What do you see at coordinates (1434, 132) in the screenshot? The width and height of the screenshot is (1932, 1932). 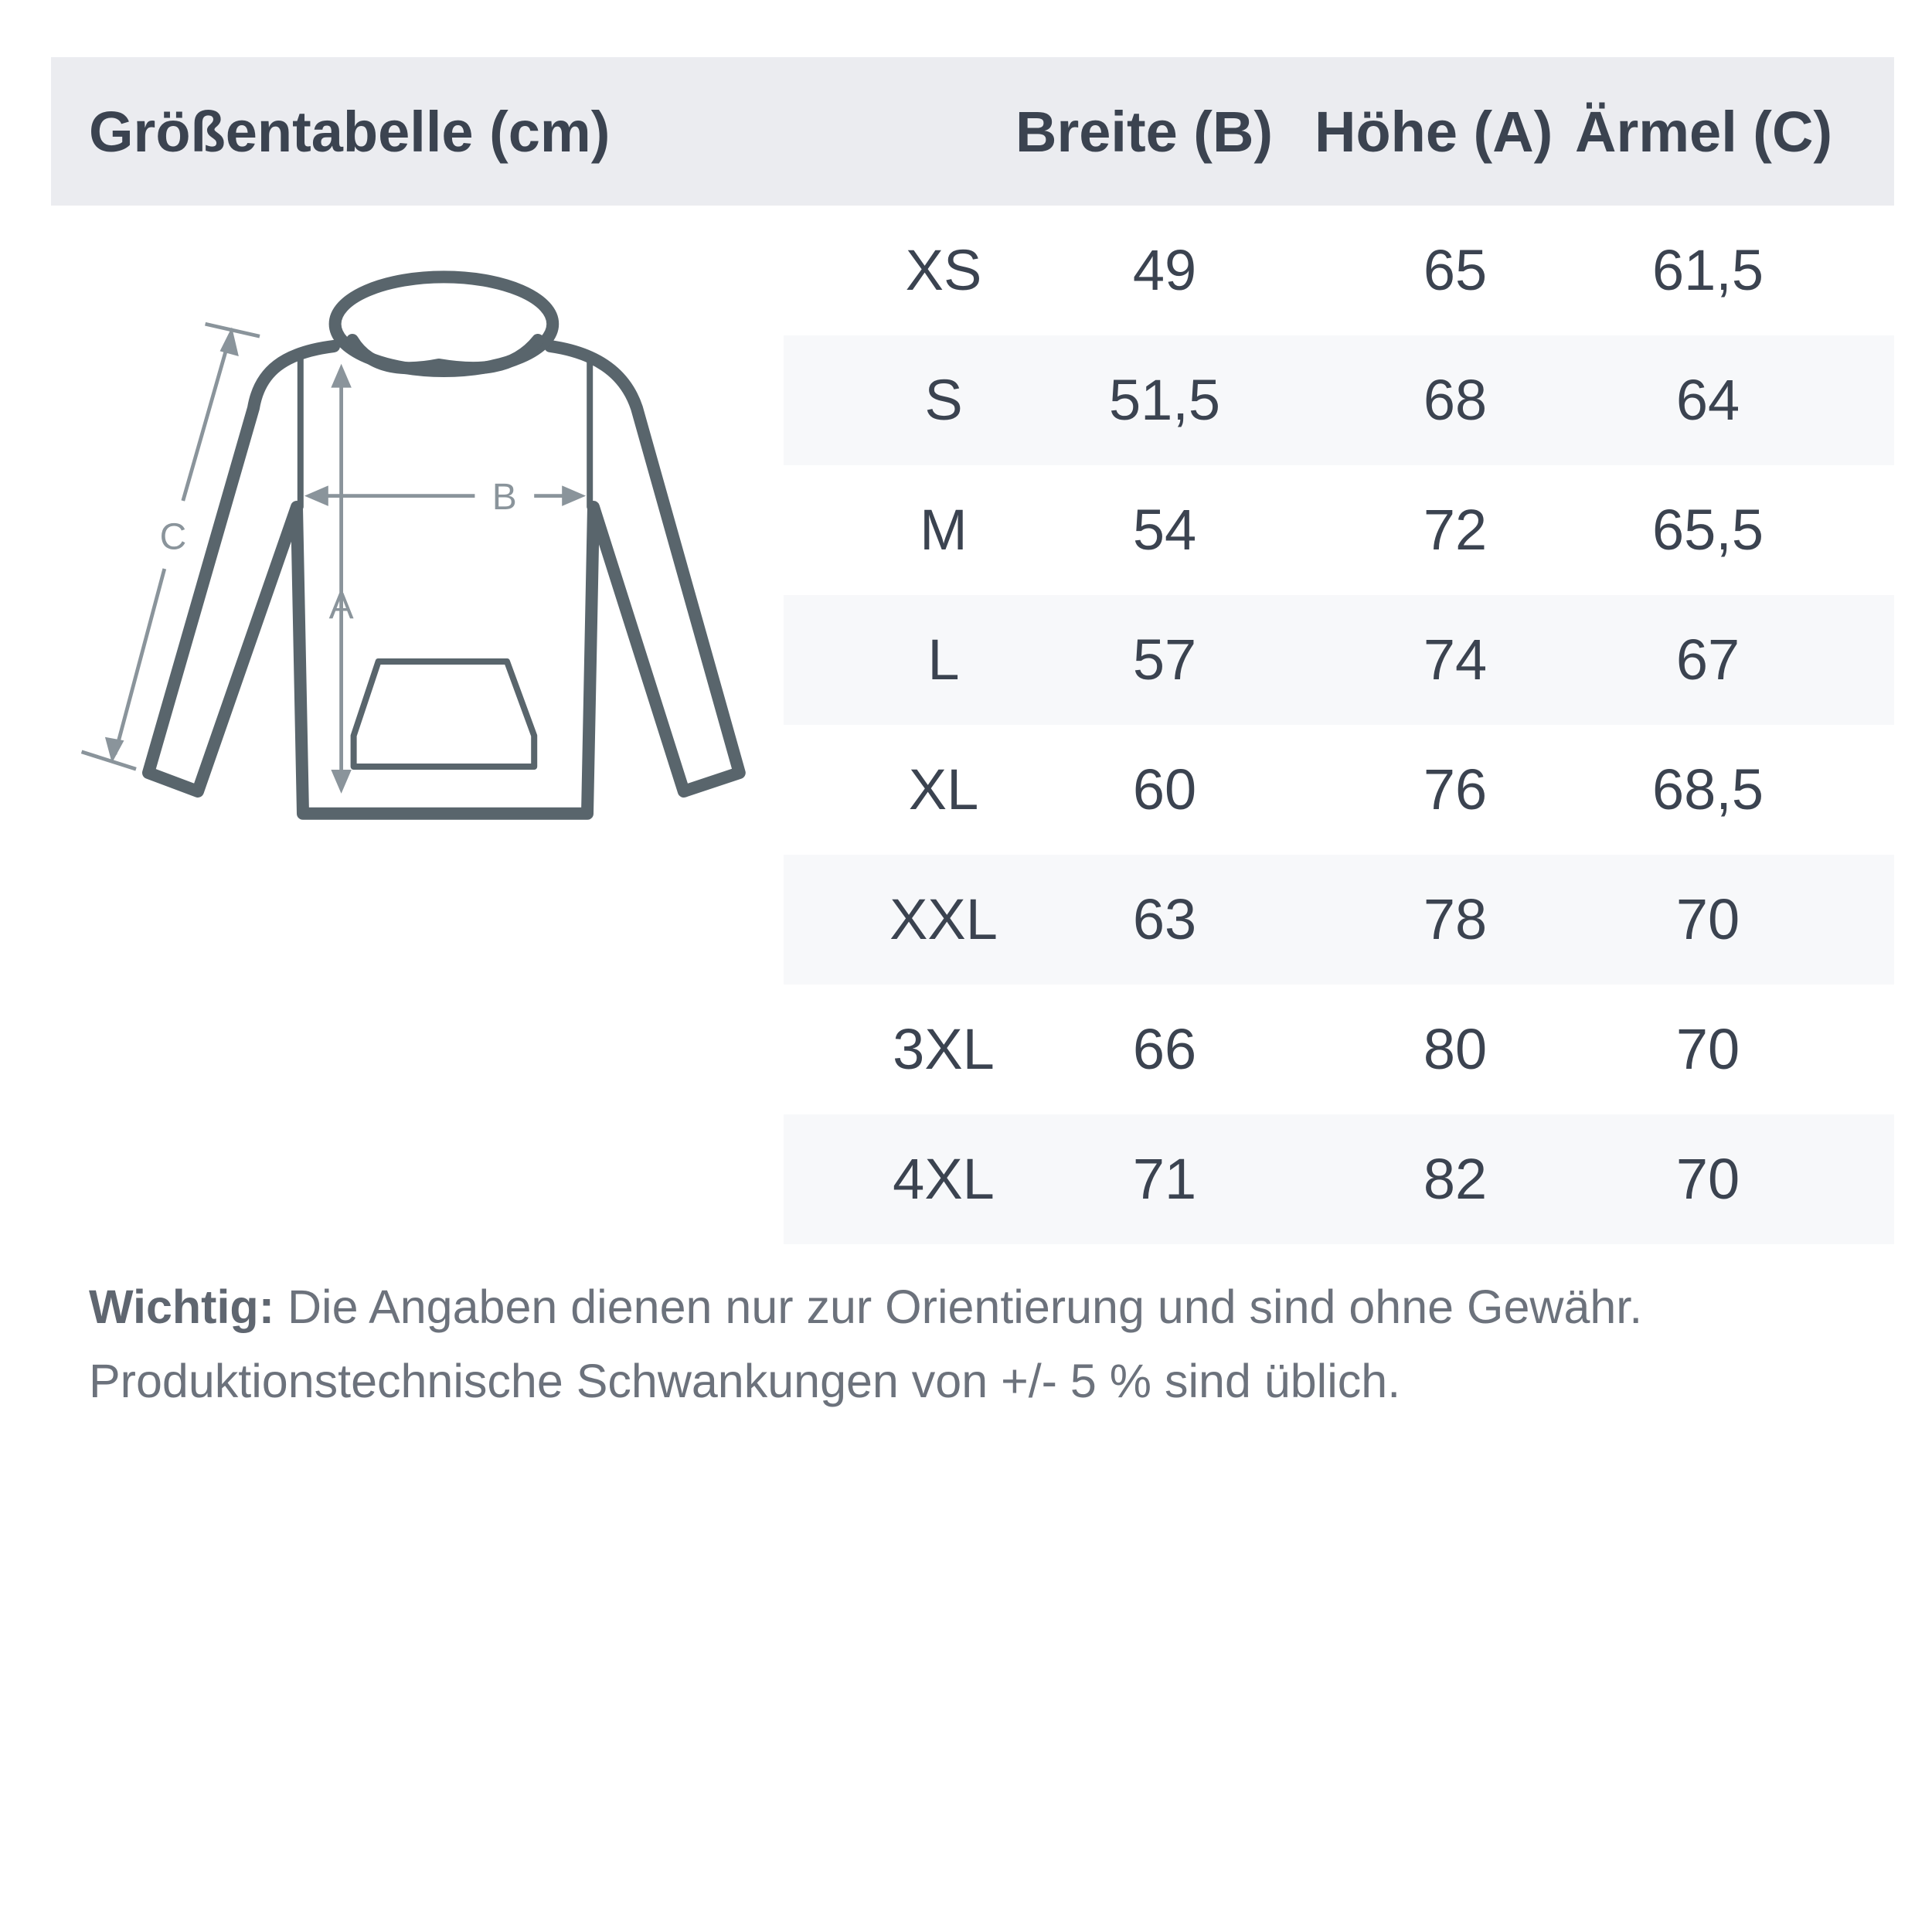 I see `column-header-hoehe: Höhe (A)` at bounding box center [1434, 132].